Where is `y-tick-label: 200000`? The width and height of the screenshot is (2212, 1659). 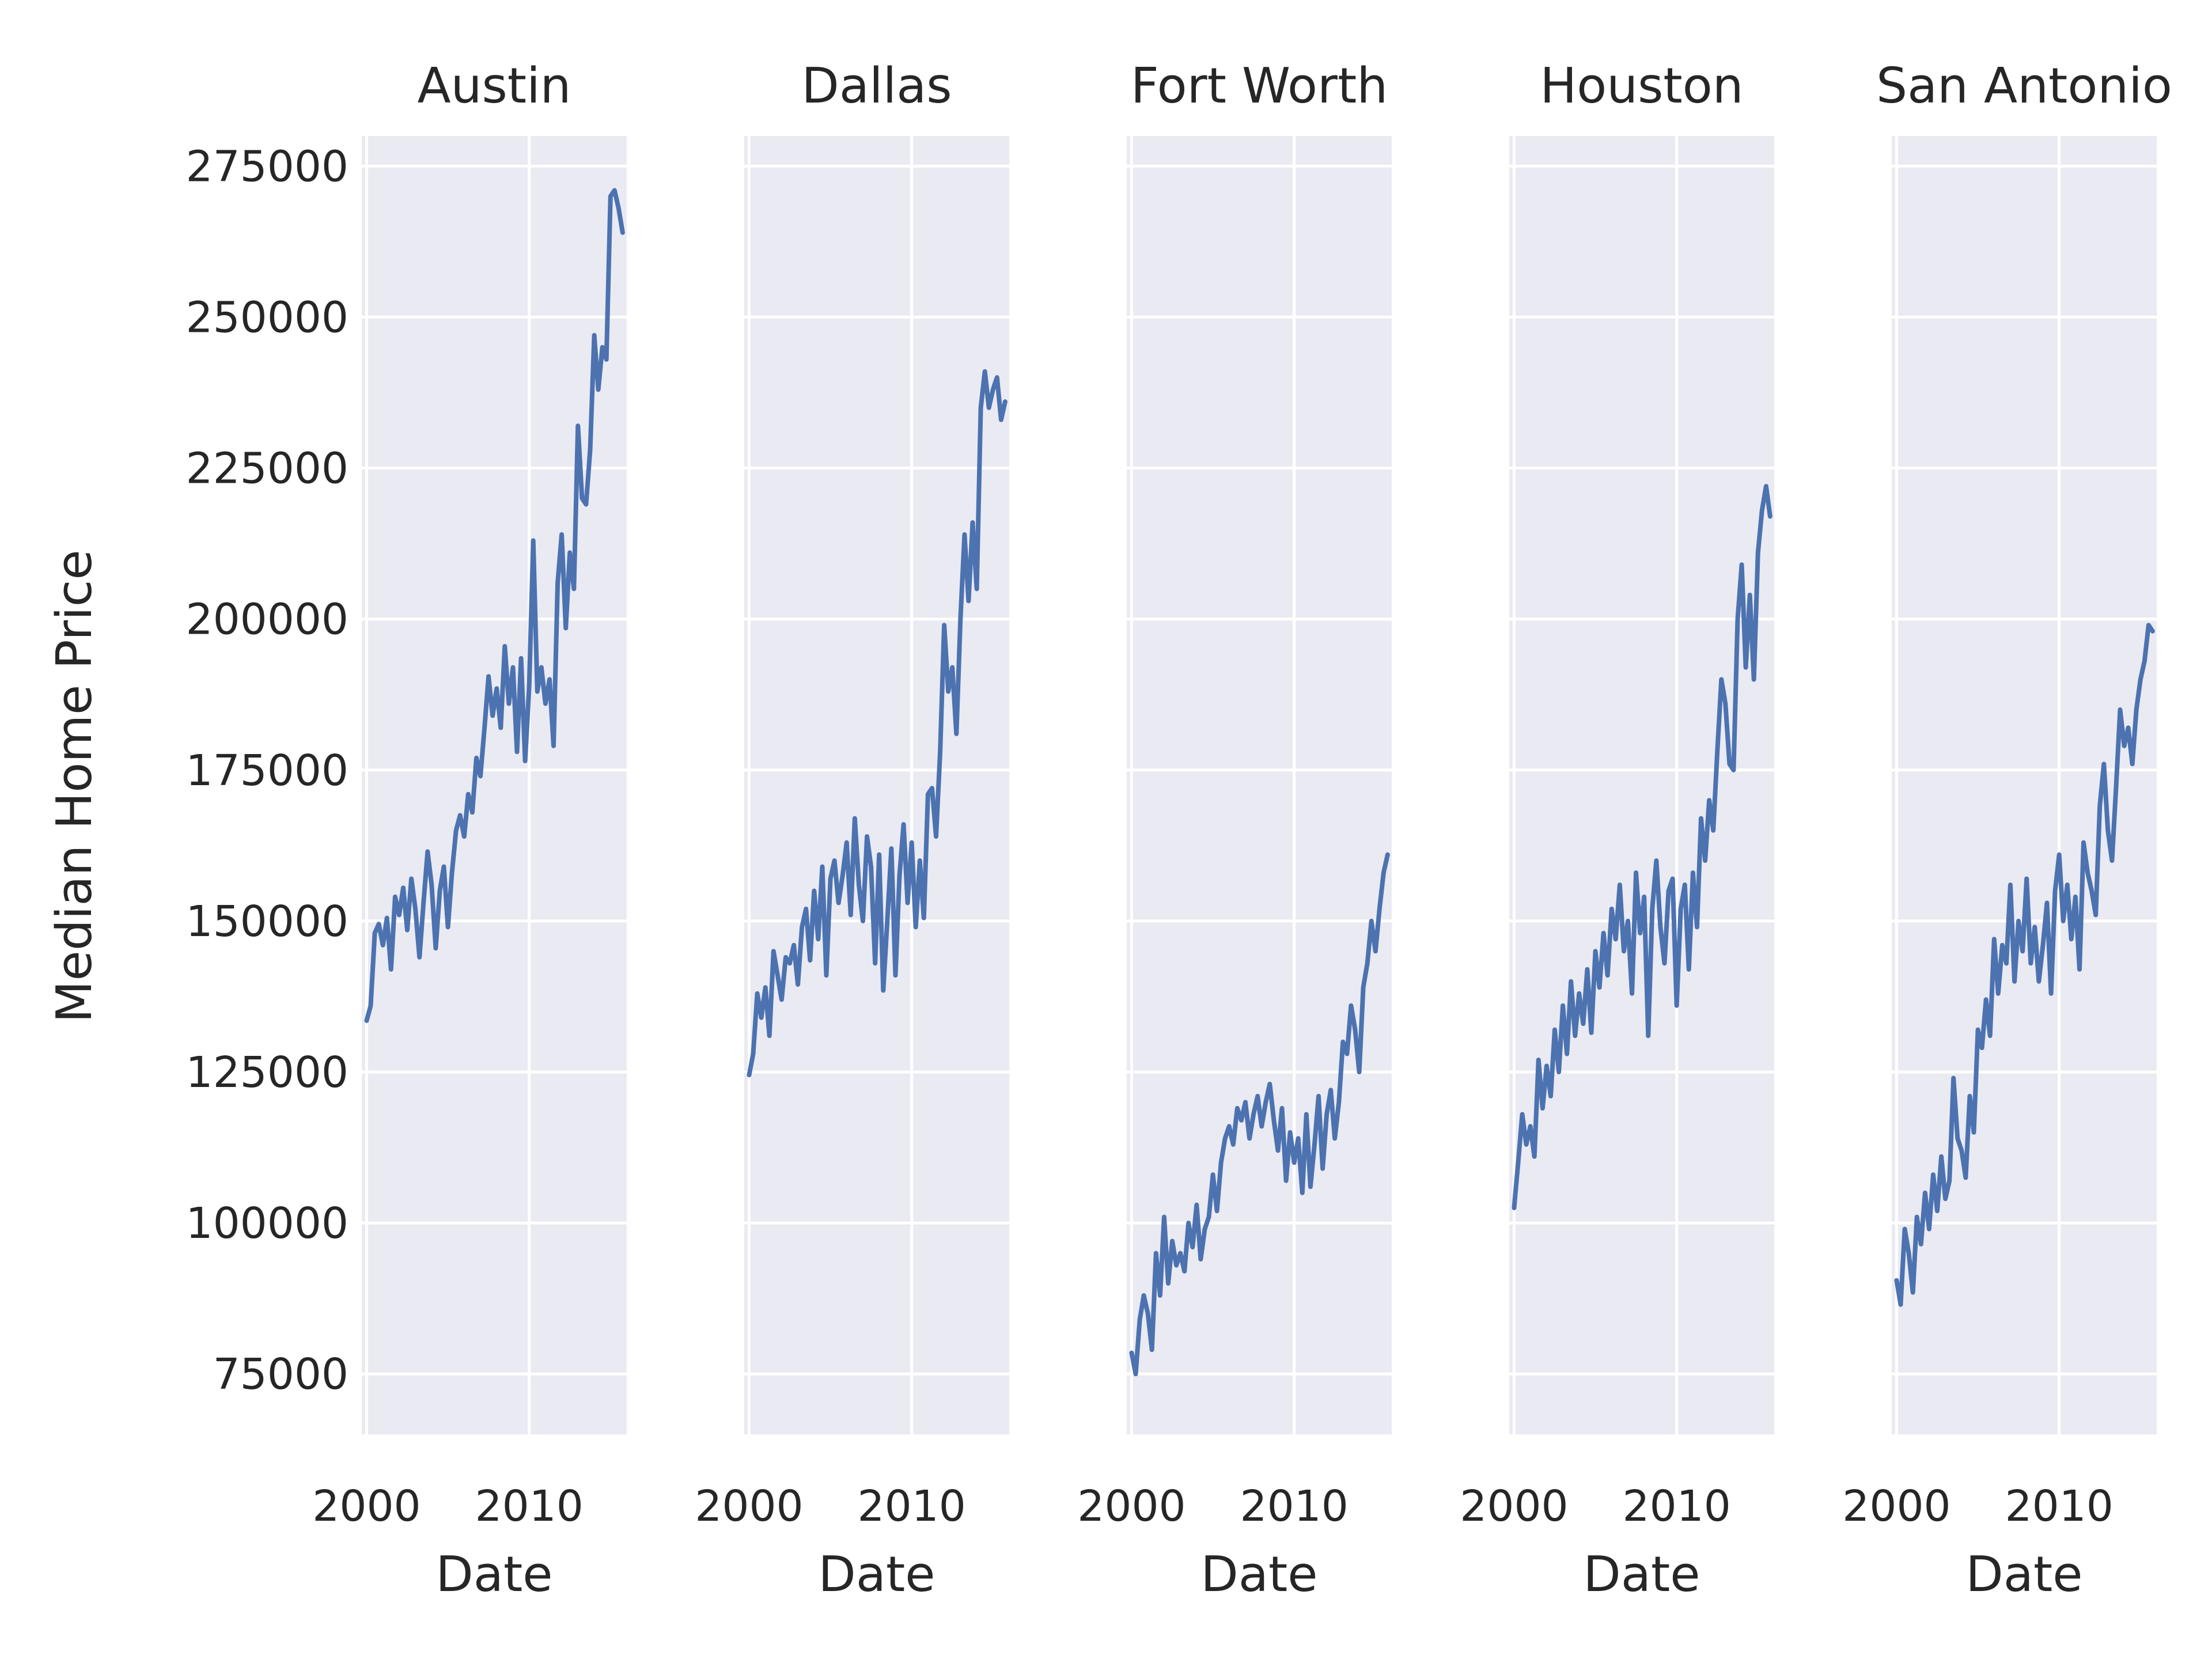
y-tick-label: 200000 is located at coordinates (267, 620).